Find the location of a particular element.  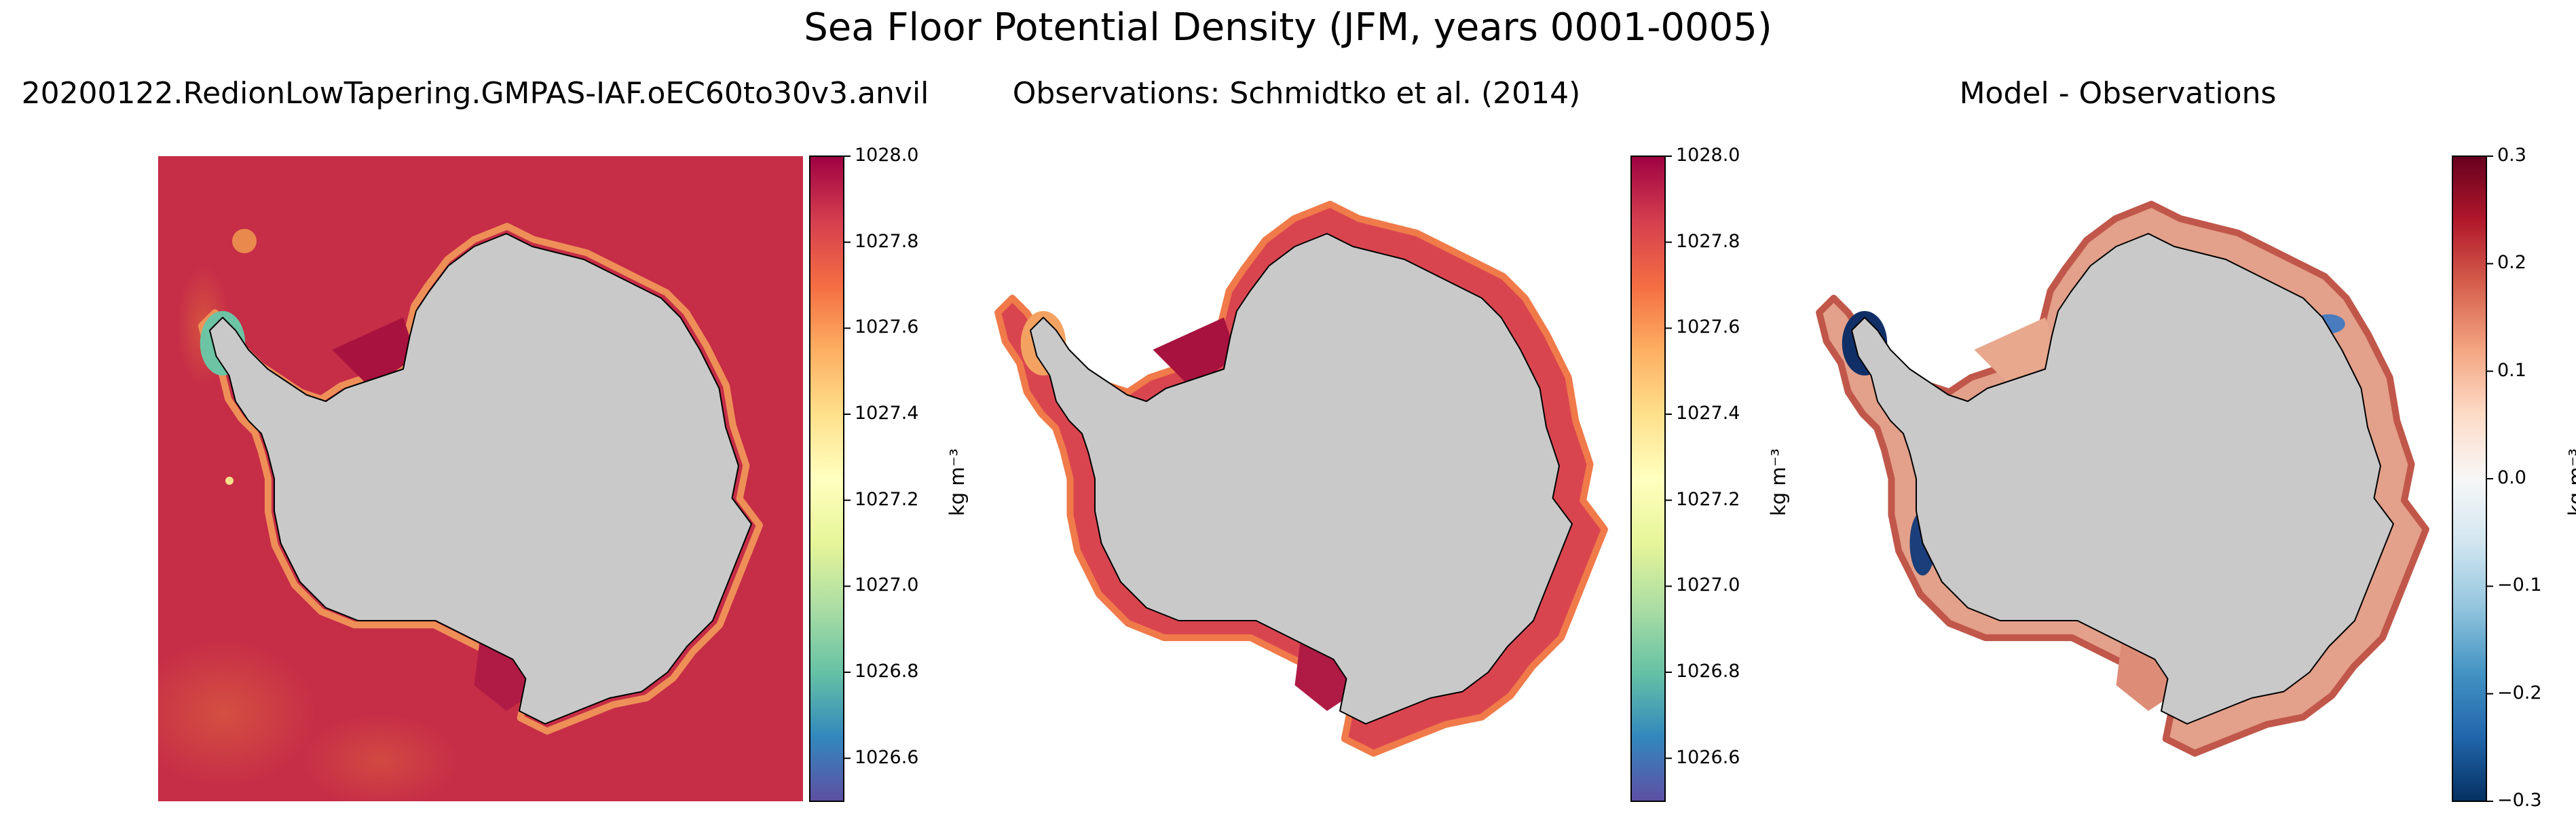

colorbar-tick-label: 0.2 is located at coordinates (2512, 263).